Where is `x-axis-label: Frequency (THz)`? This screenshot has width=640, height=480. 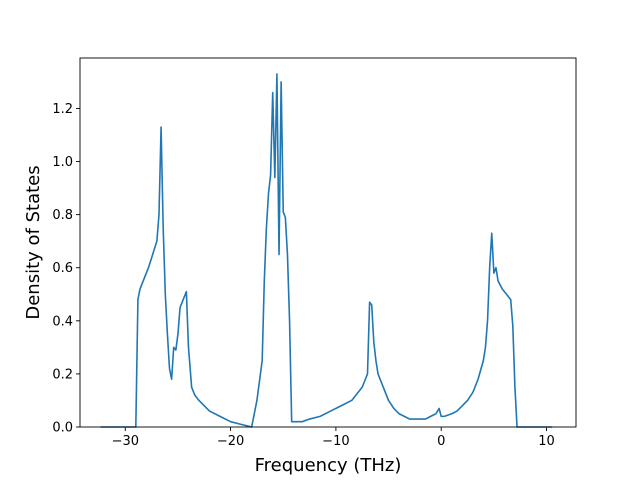 x-axis-label: Frequency (THz) is located at coordinates (328, 465).